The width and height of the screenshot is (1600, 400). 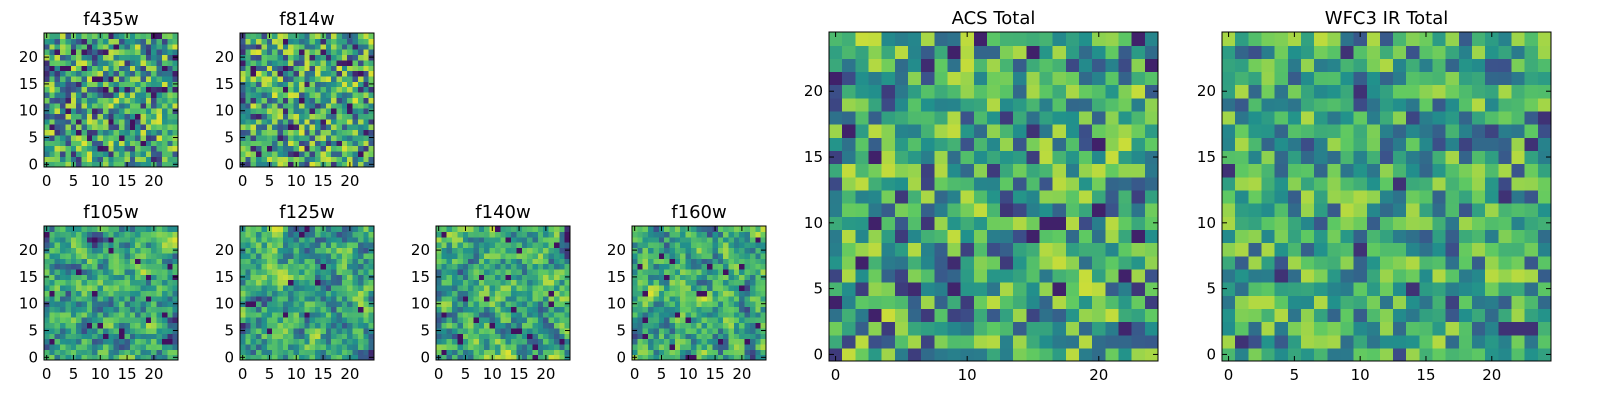 What do you see at coordinates (28, 111) in the screenshot?
I see `y-tick-label: 10` at bounding box center [28, 111].